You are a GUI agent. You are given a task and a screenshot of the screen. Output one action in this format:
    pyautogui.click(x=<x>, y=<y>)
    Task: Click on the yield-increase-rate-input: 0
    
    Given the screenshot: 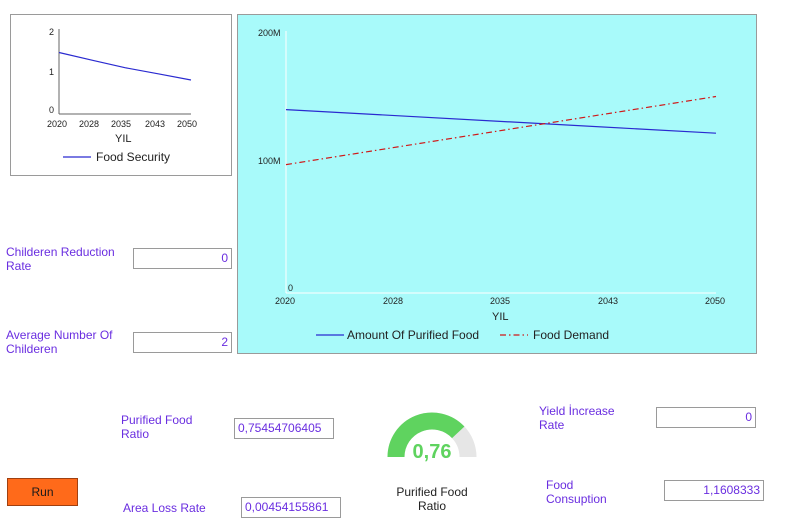 What is the action you would take?
    pyautogui.click(x=706, y=417)
    